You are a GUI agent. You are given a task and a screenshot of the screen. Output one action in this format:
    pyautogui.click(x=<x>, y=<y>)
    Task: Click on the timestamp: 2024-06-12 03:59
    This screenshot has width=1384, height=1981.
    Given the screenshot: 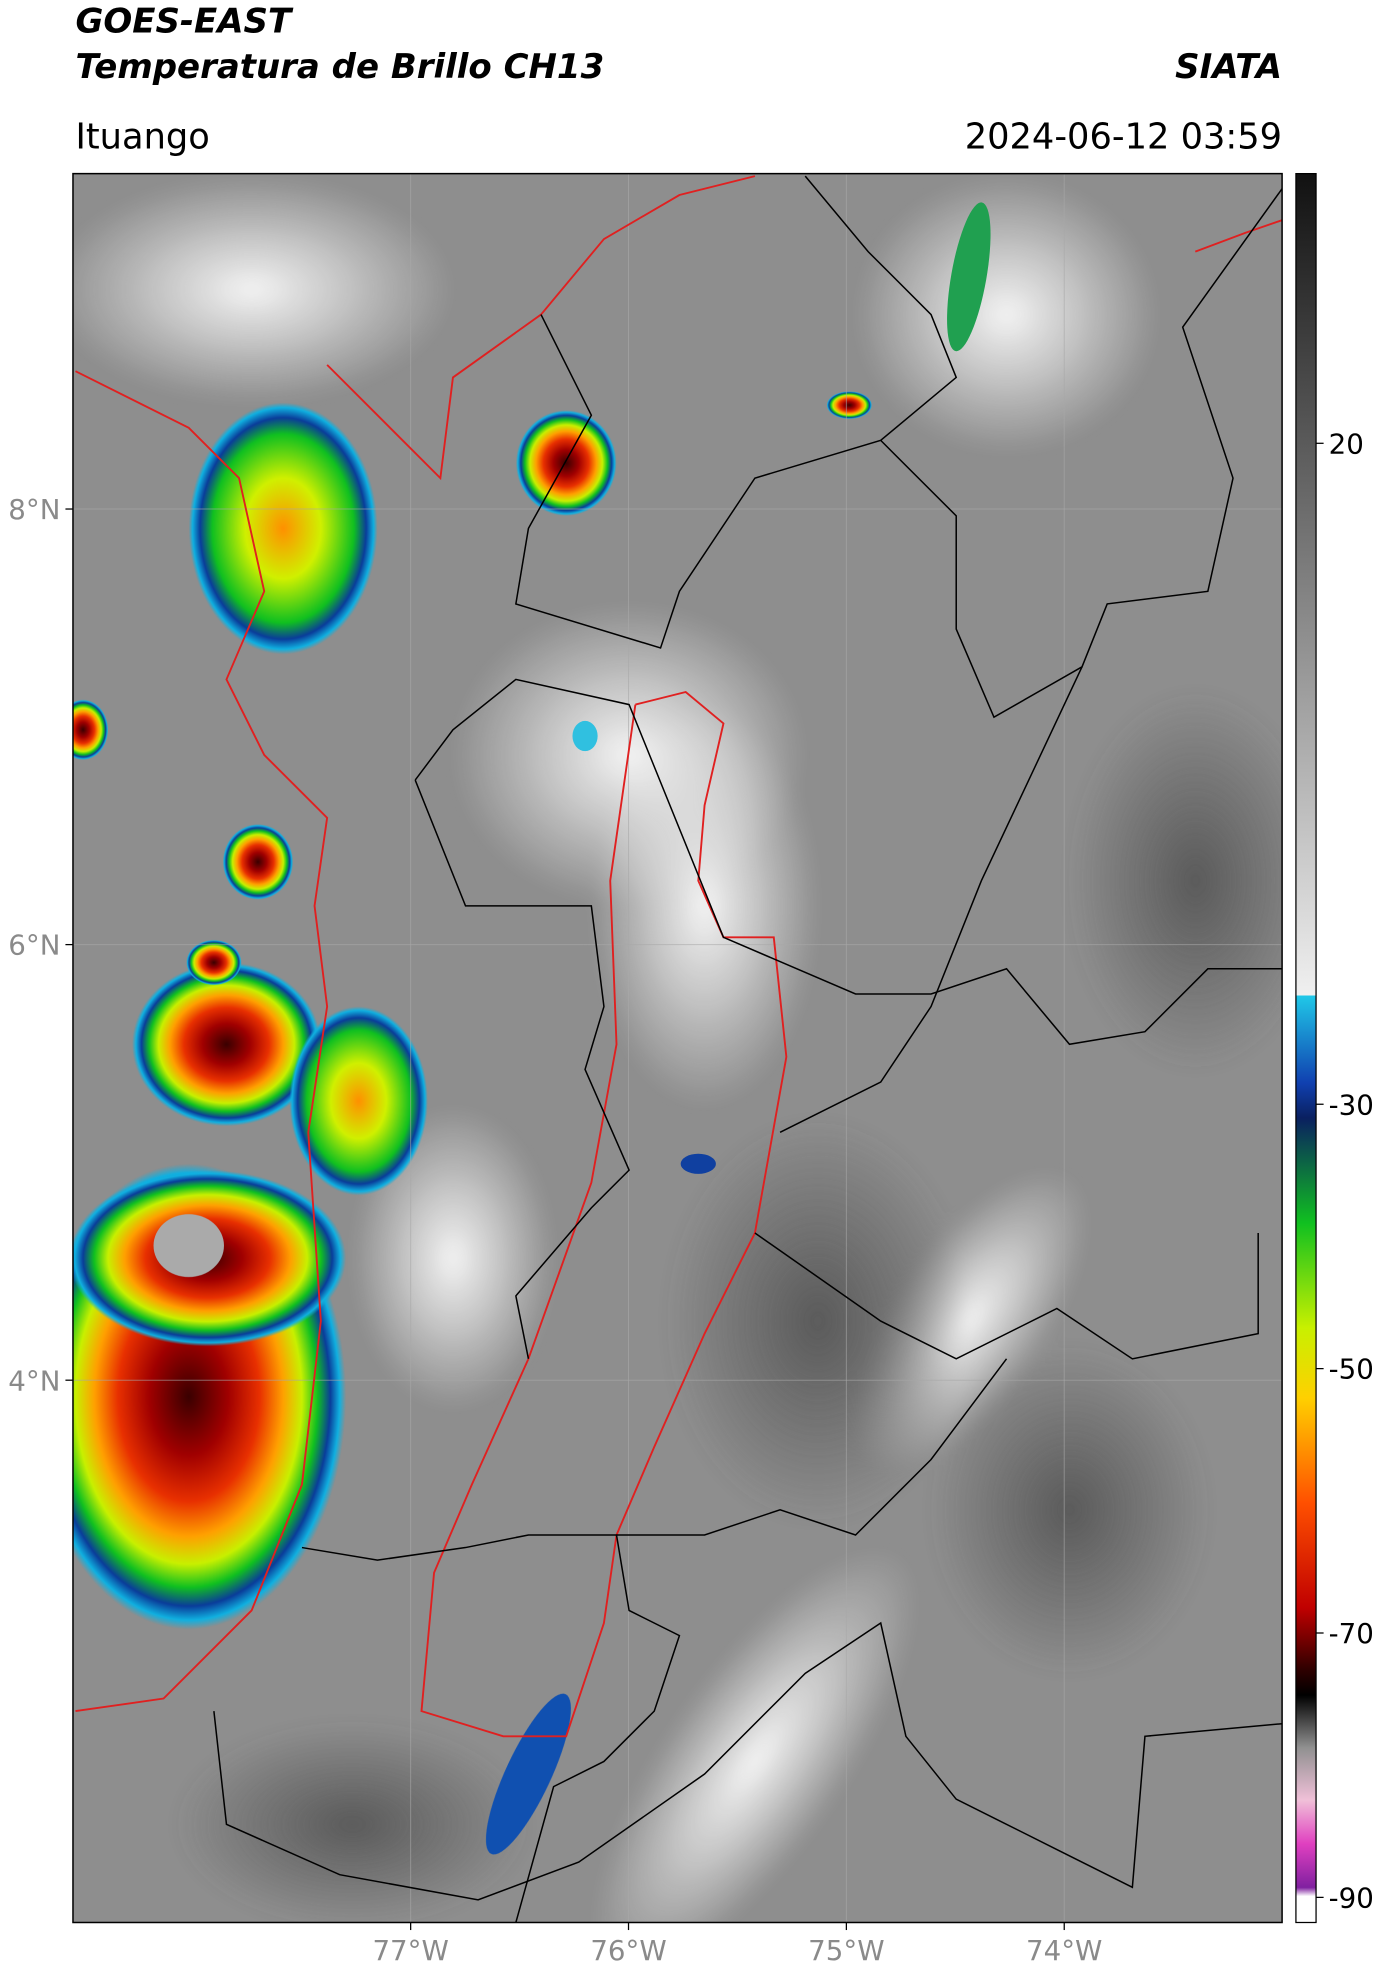 What is the action you would take?
    pyautogui.click(x=1123, y=136)
    